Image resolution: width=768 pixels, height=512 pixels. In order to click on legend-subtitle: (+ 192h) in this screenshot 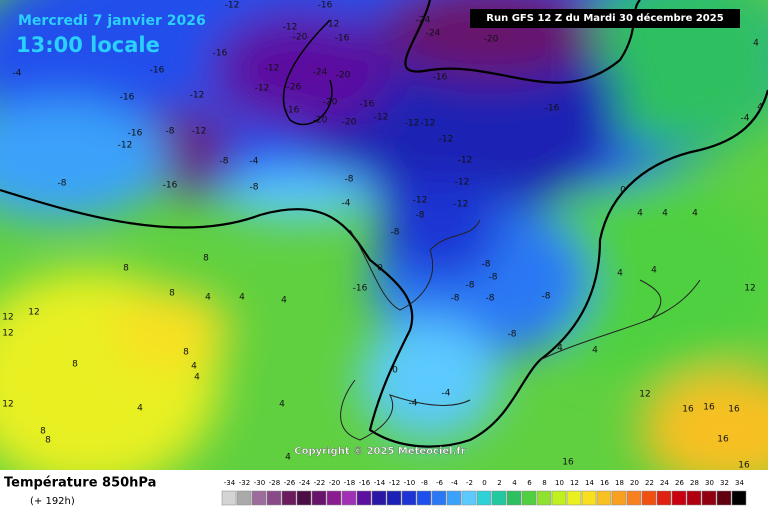, I will do `click(52, 501)`.